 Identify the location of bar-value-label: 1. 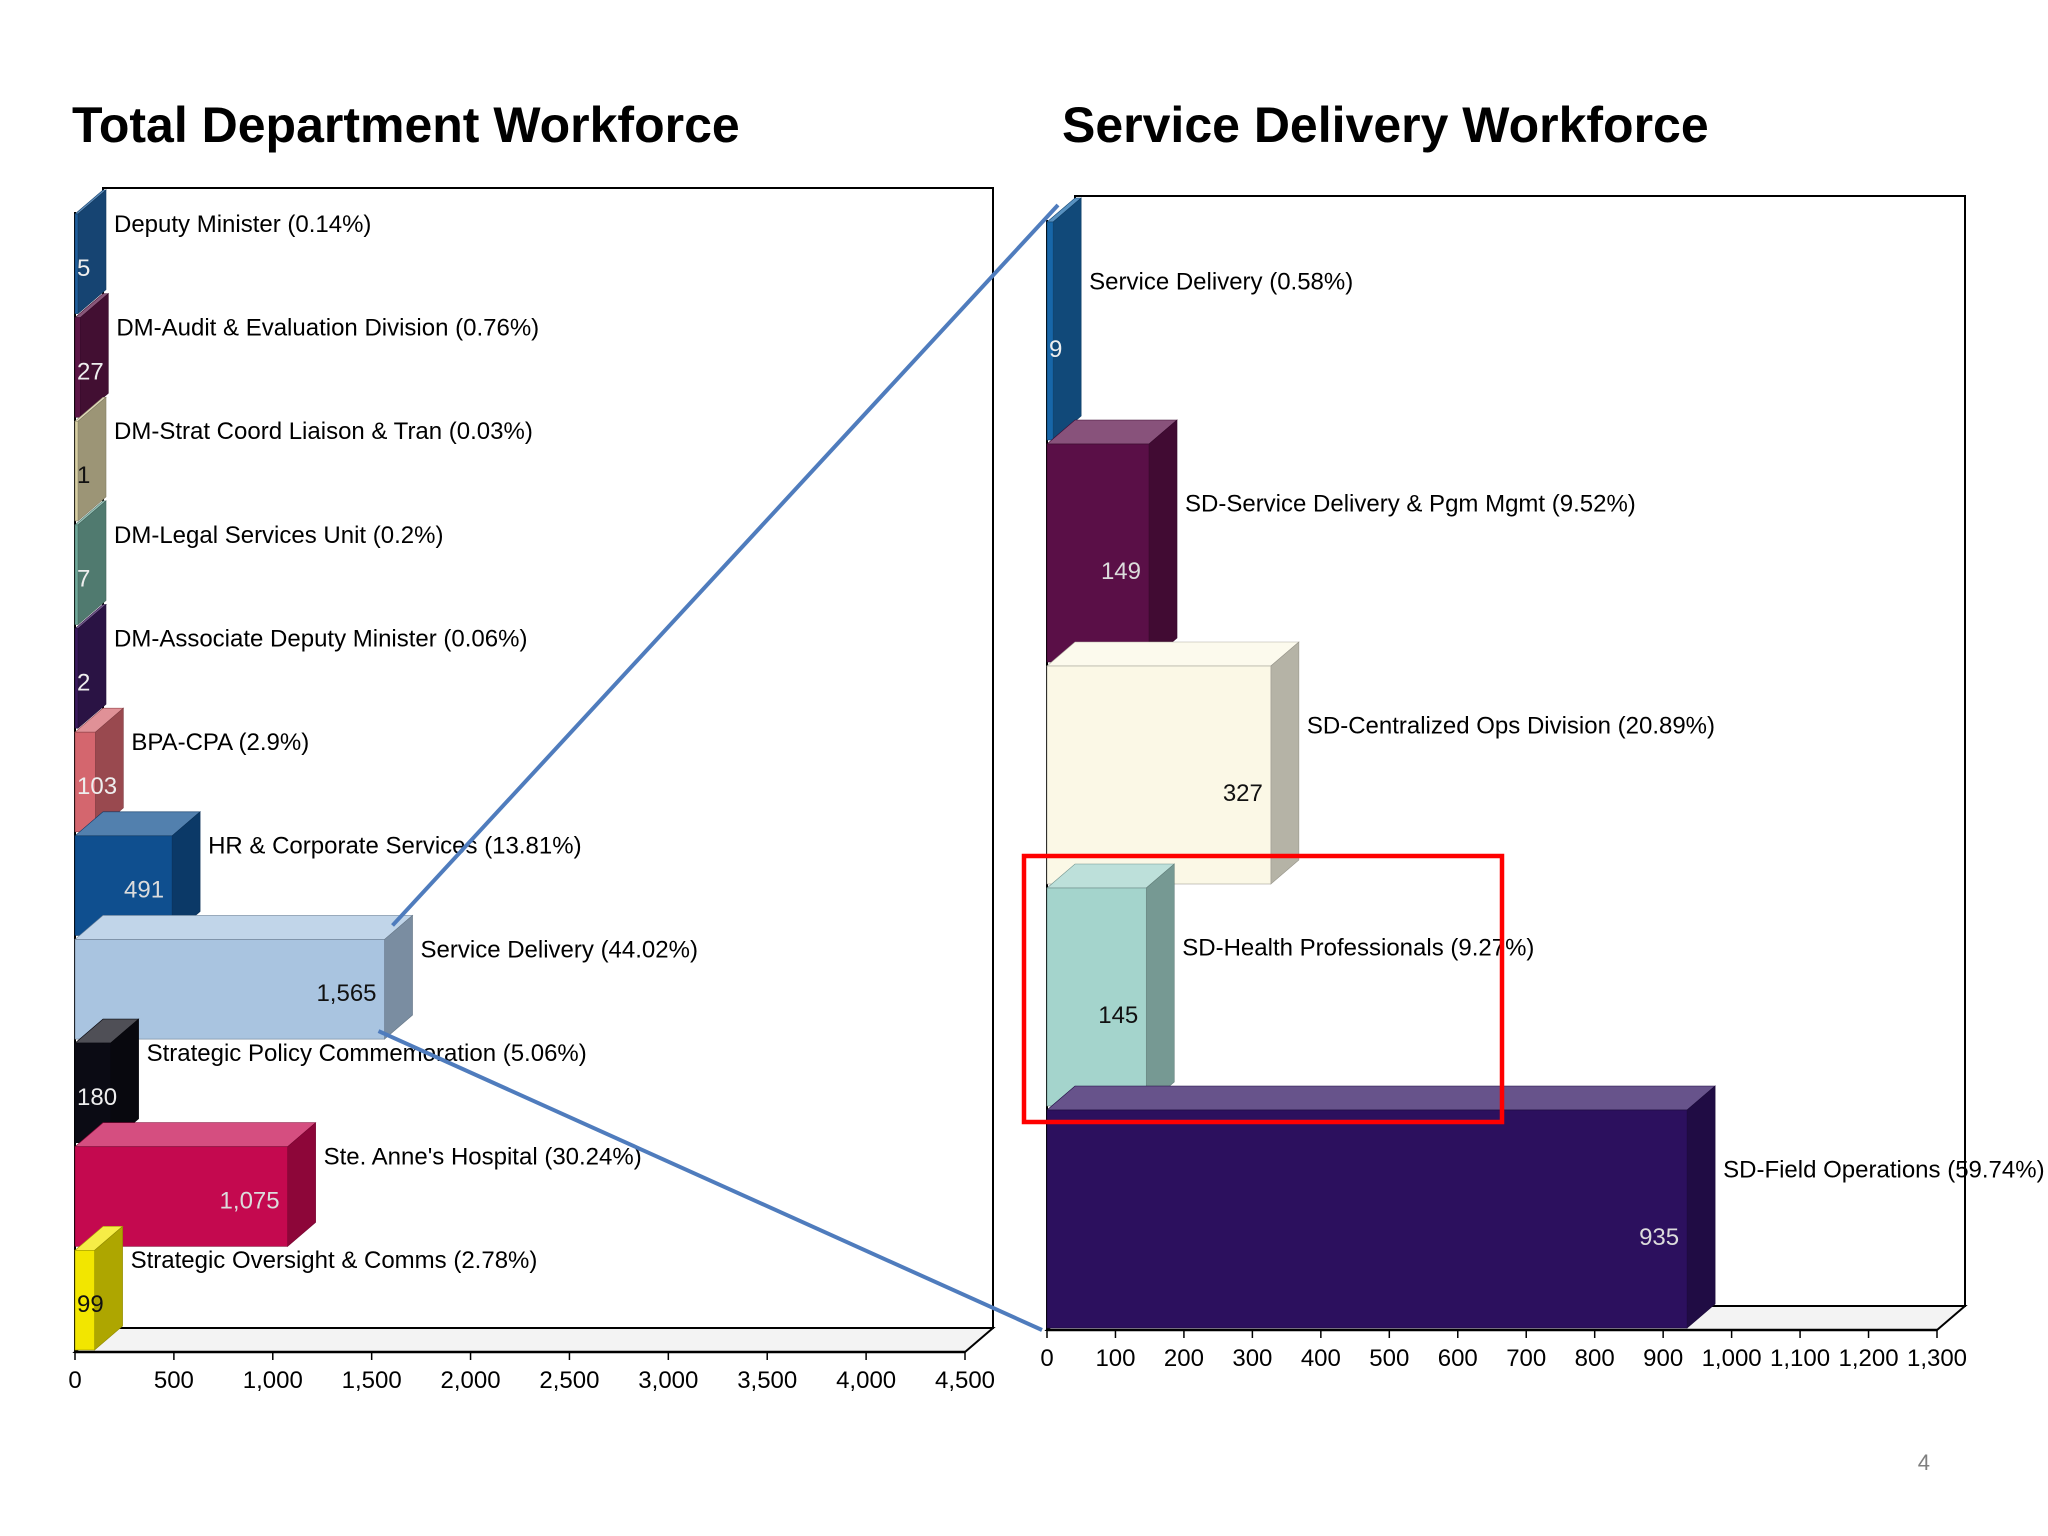
(83, 475).